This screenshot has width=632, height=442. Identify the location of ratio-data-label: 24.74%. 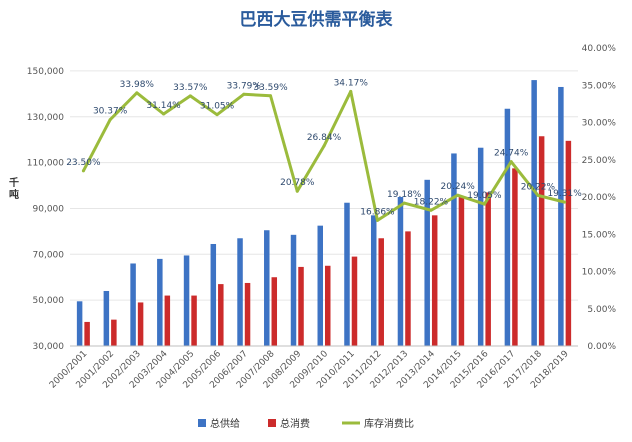
(511, 154).